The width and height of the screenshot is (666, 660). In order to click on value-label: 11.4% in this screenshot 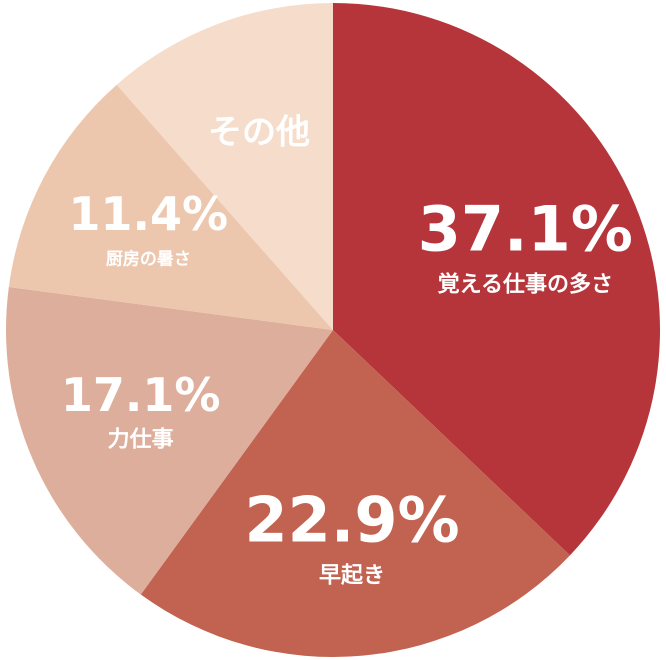, I will do `click(149, 214)`.